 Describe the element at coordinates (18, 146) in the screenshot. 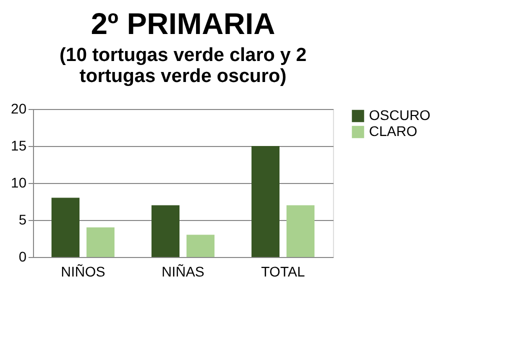

I see `y-tick-label: 15` at that location.